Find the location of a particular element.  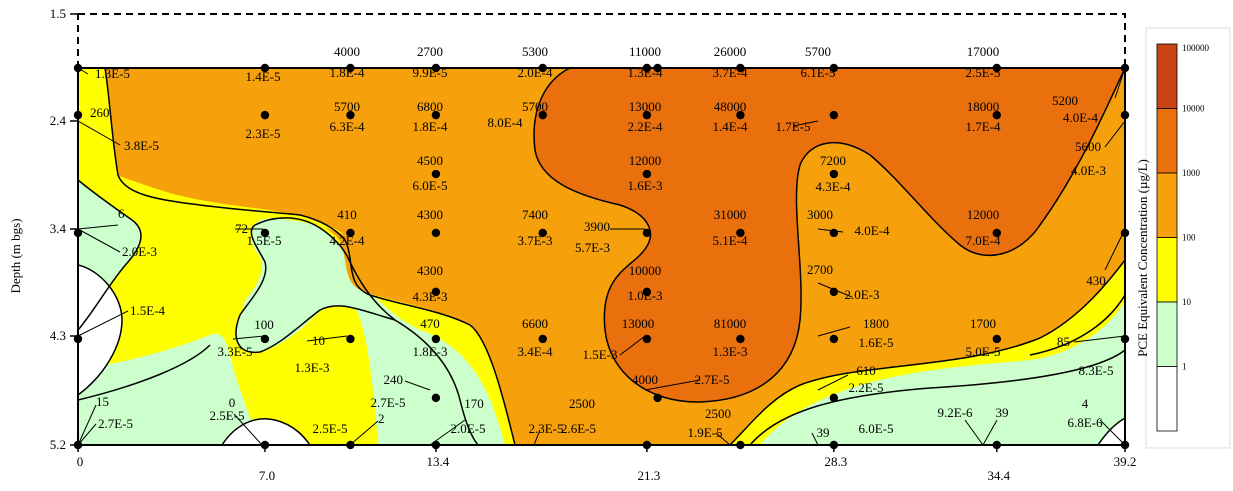

concentration-label: 2.0E-3 is located at coordinates (861, 294).